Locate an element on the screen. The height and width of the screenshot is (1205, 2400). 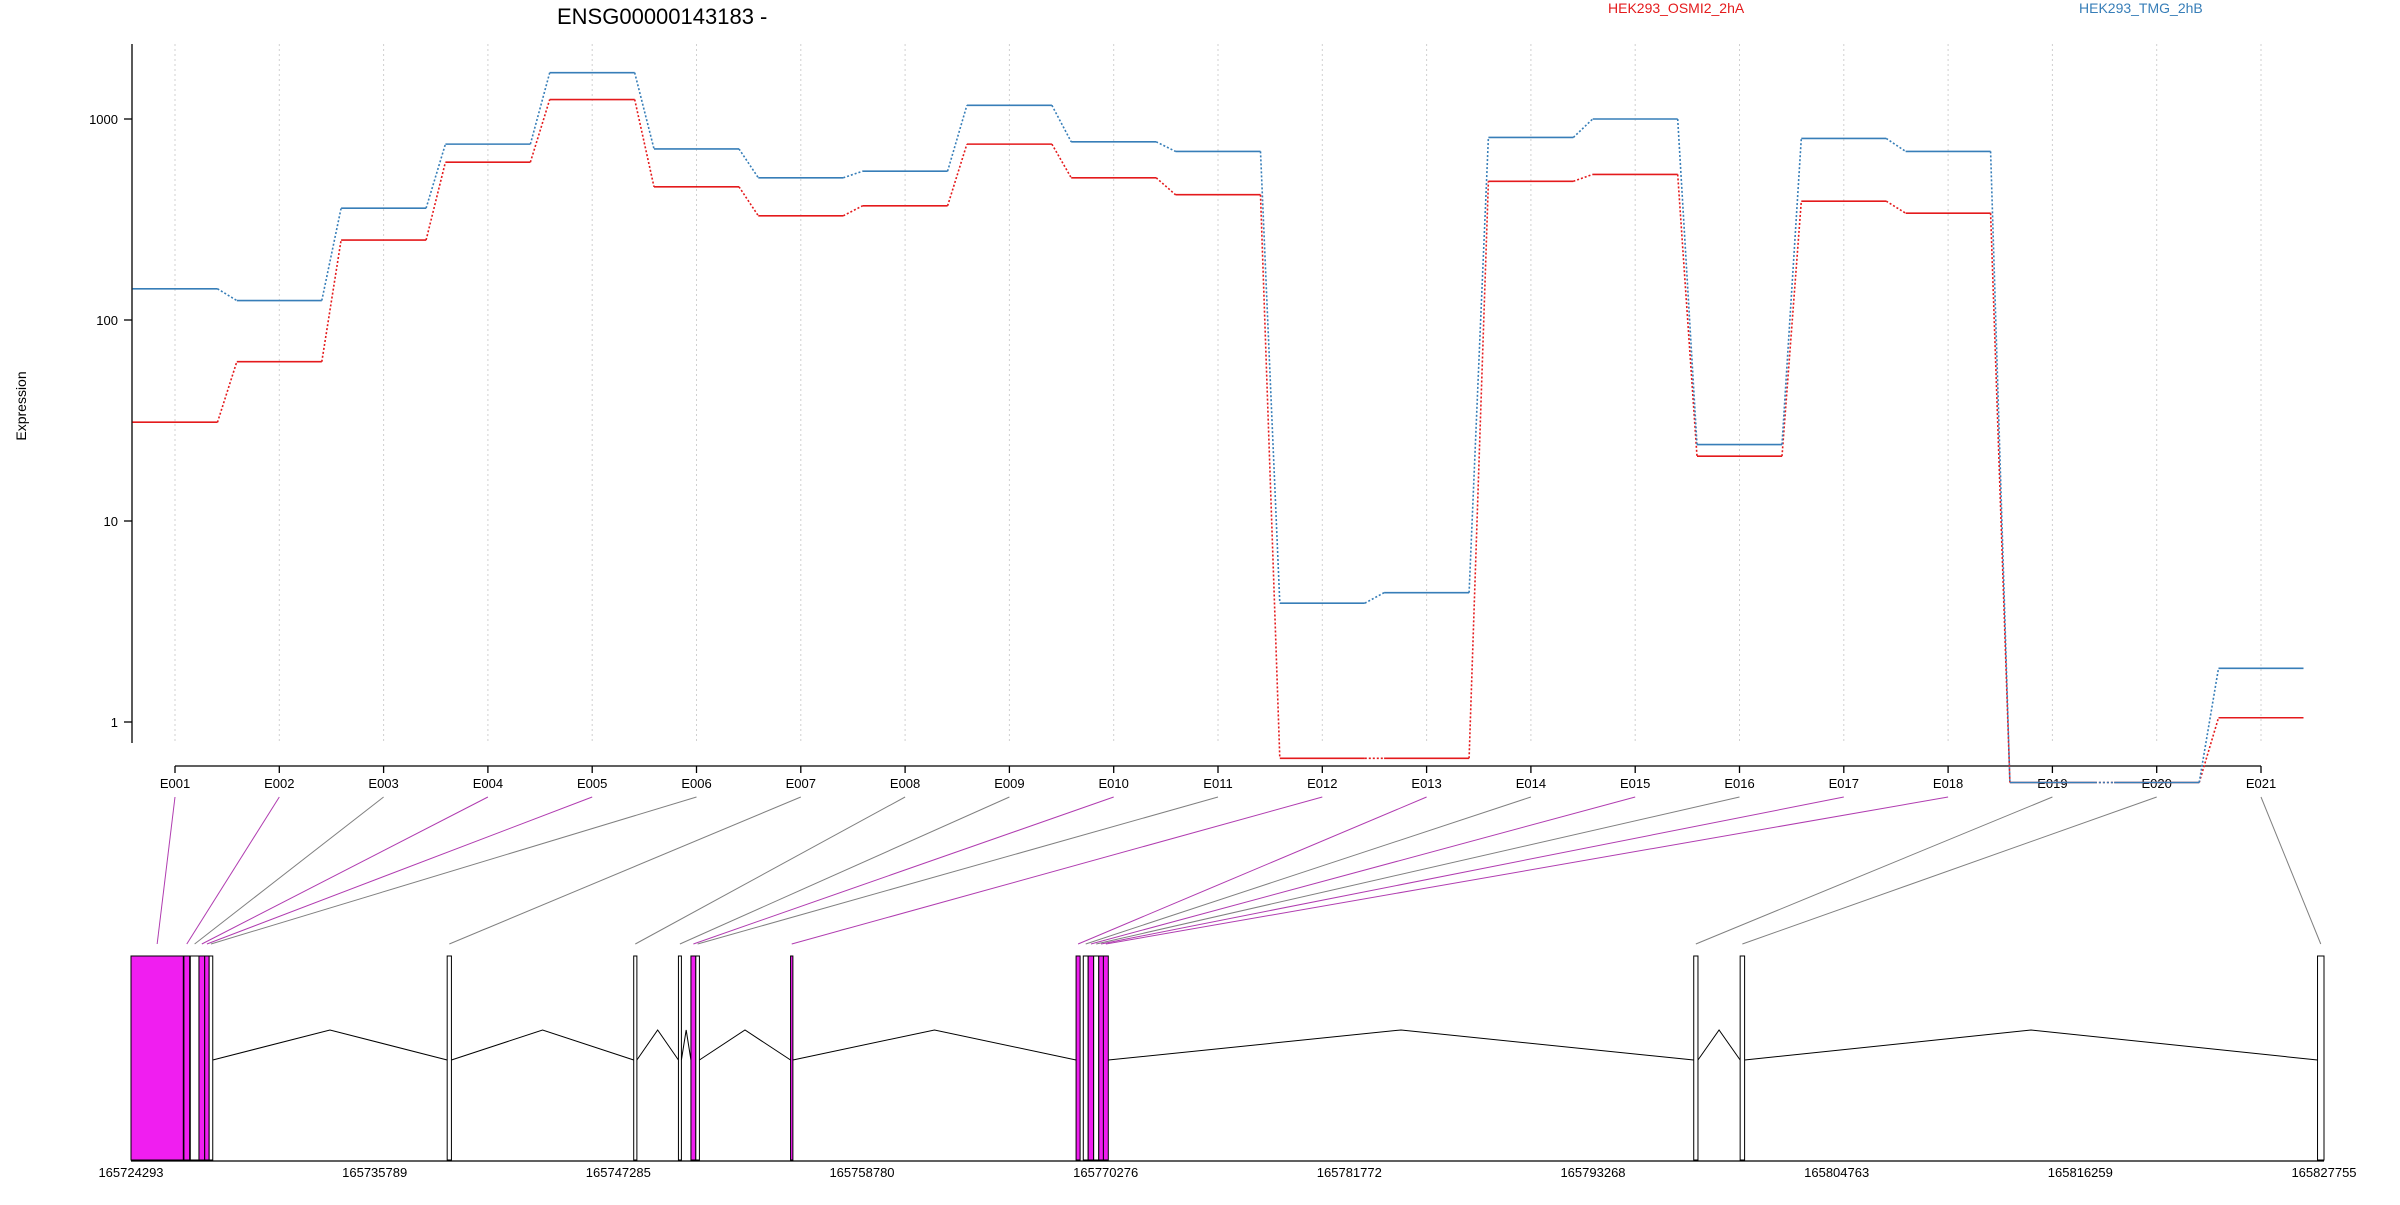
exon-link-e018 is located at coordinates (1527, 870).